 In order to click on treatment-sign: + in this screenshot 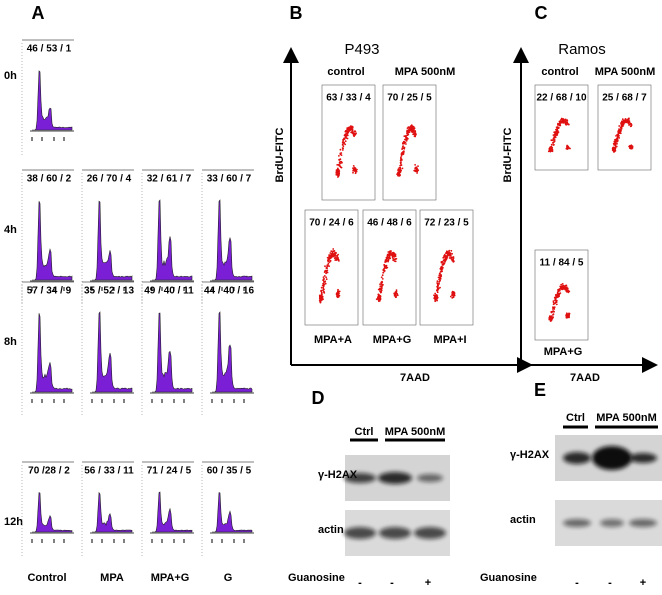, I will do `click(643, 583)`.